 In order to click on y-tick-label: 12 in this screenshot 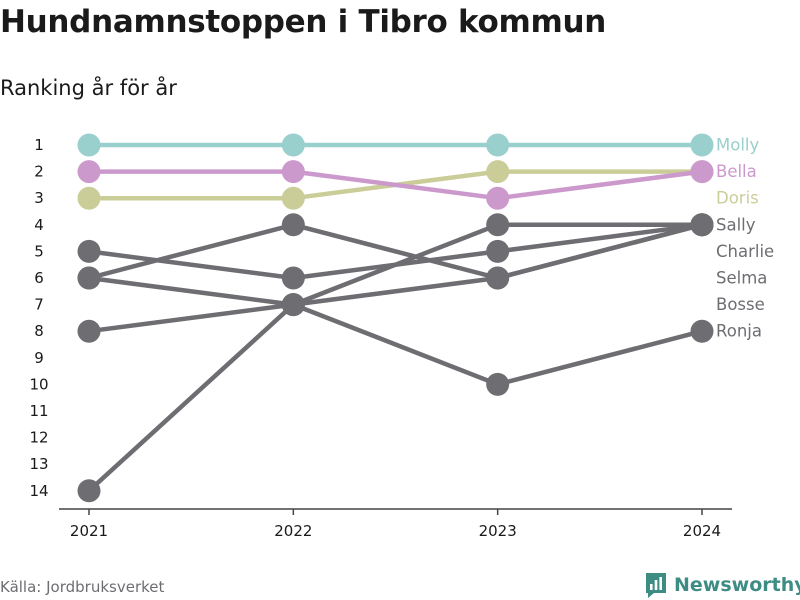, I will do `click(38, 438)`.